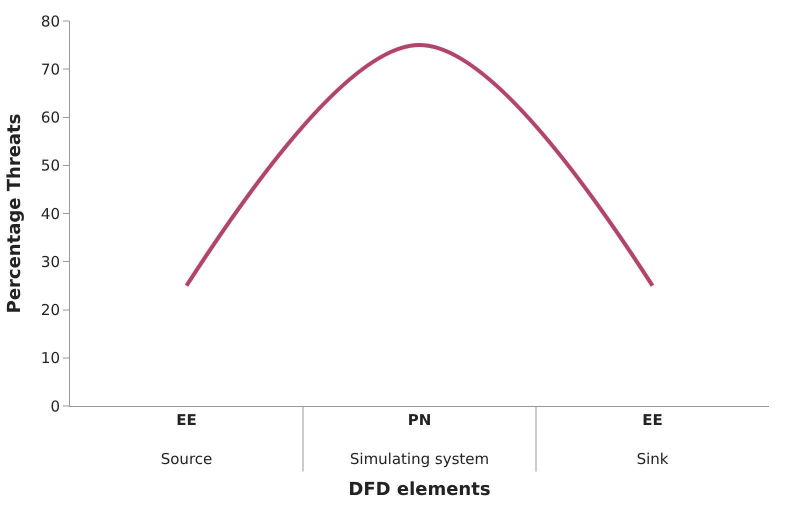  What do you see at coordinates (50, 165) in the screenshot?
I see `y-tick-label: 50` at bounding box center [50, 165].